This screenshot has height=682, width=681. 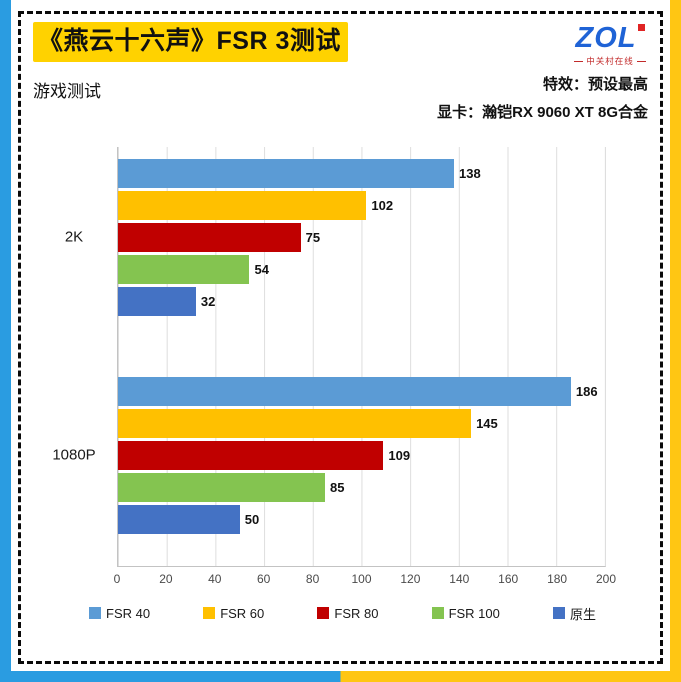 What do you see at coordinates (208, 301) in the screenshot?
I see `bar-value-label: 32` at bounding box center [208, 301].